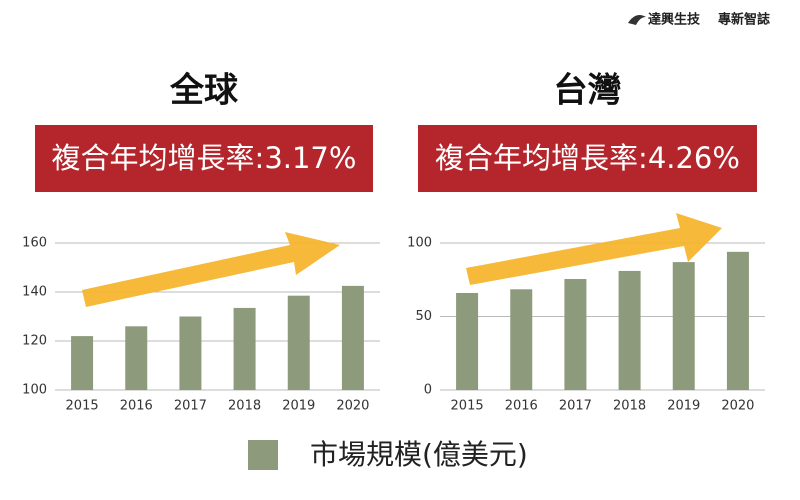 The image size is (800, 500). What do you see at coordinates (674, 20) in the screenshot?
I see `brand: 達興生技` at bounding box center [674, 20].